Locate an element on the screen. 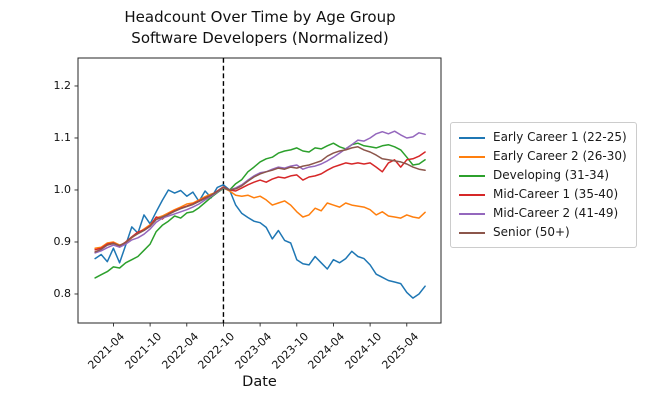 This screenshot has height=405, width=660. y-tick-label: 1.0 is located at coordinates (62, 189).